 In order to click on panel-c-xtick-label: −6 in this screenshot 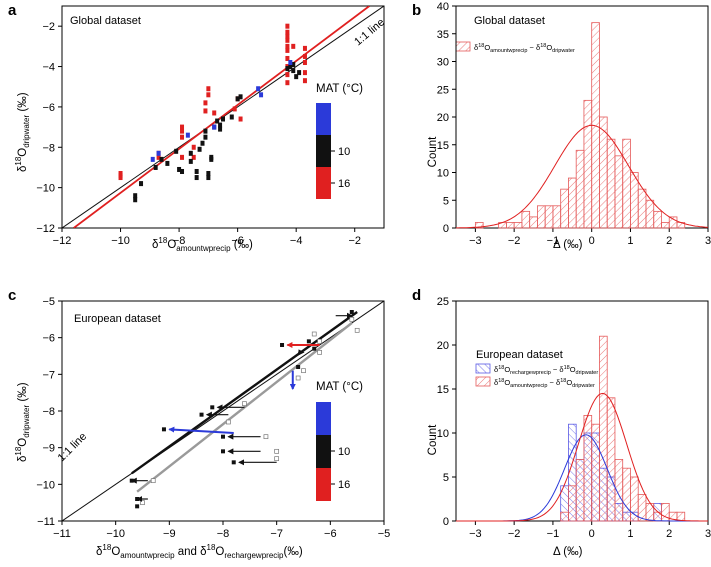, I will do `click(330, 534)`.